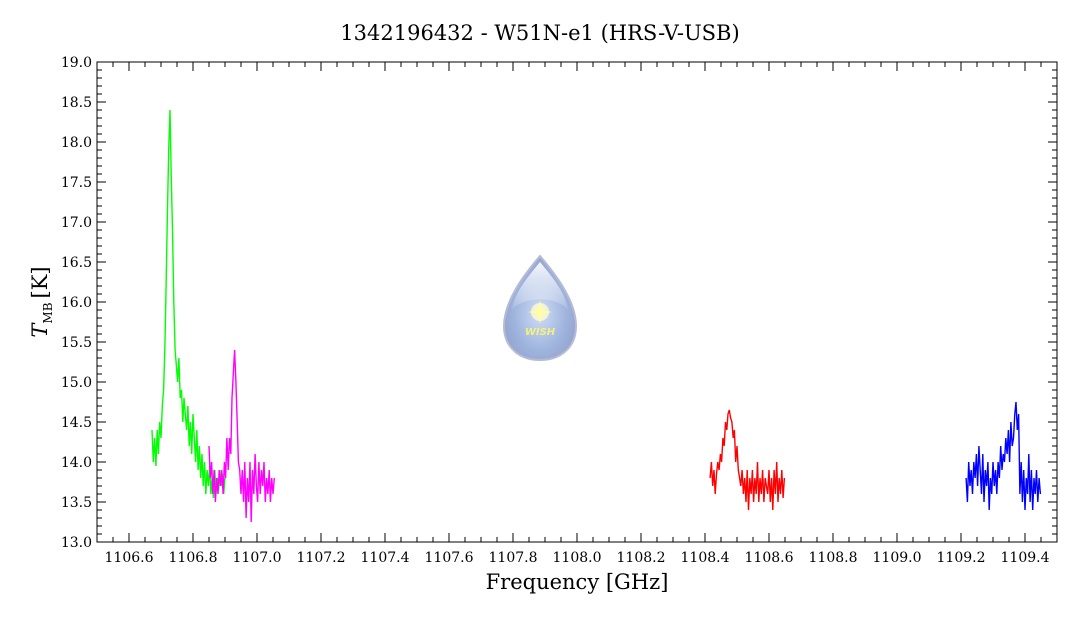 The image size is (1081, 618). What do you see at coordinates (129, 558) in the screenshot?
I see `x-tick-label: 1106.6` at bounding box center [129, 558].